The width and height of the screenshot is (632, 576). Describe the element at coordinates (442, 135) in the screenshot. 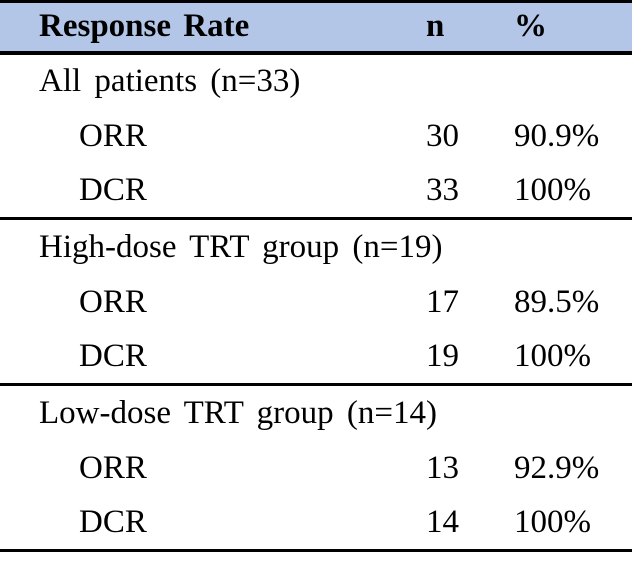

I see `n-value: 30` at that location.